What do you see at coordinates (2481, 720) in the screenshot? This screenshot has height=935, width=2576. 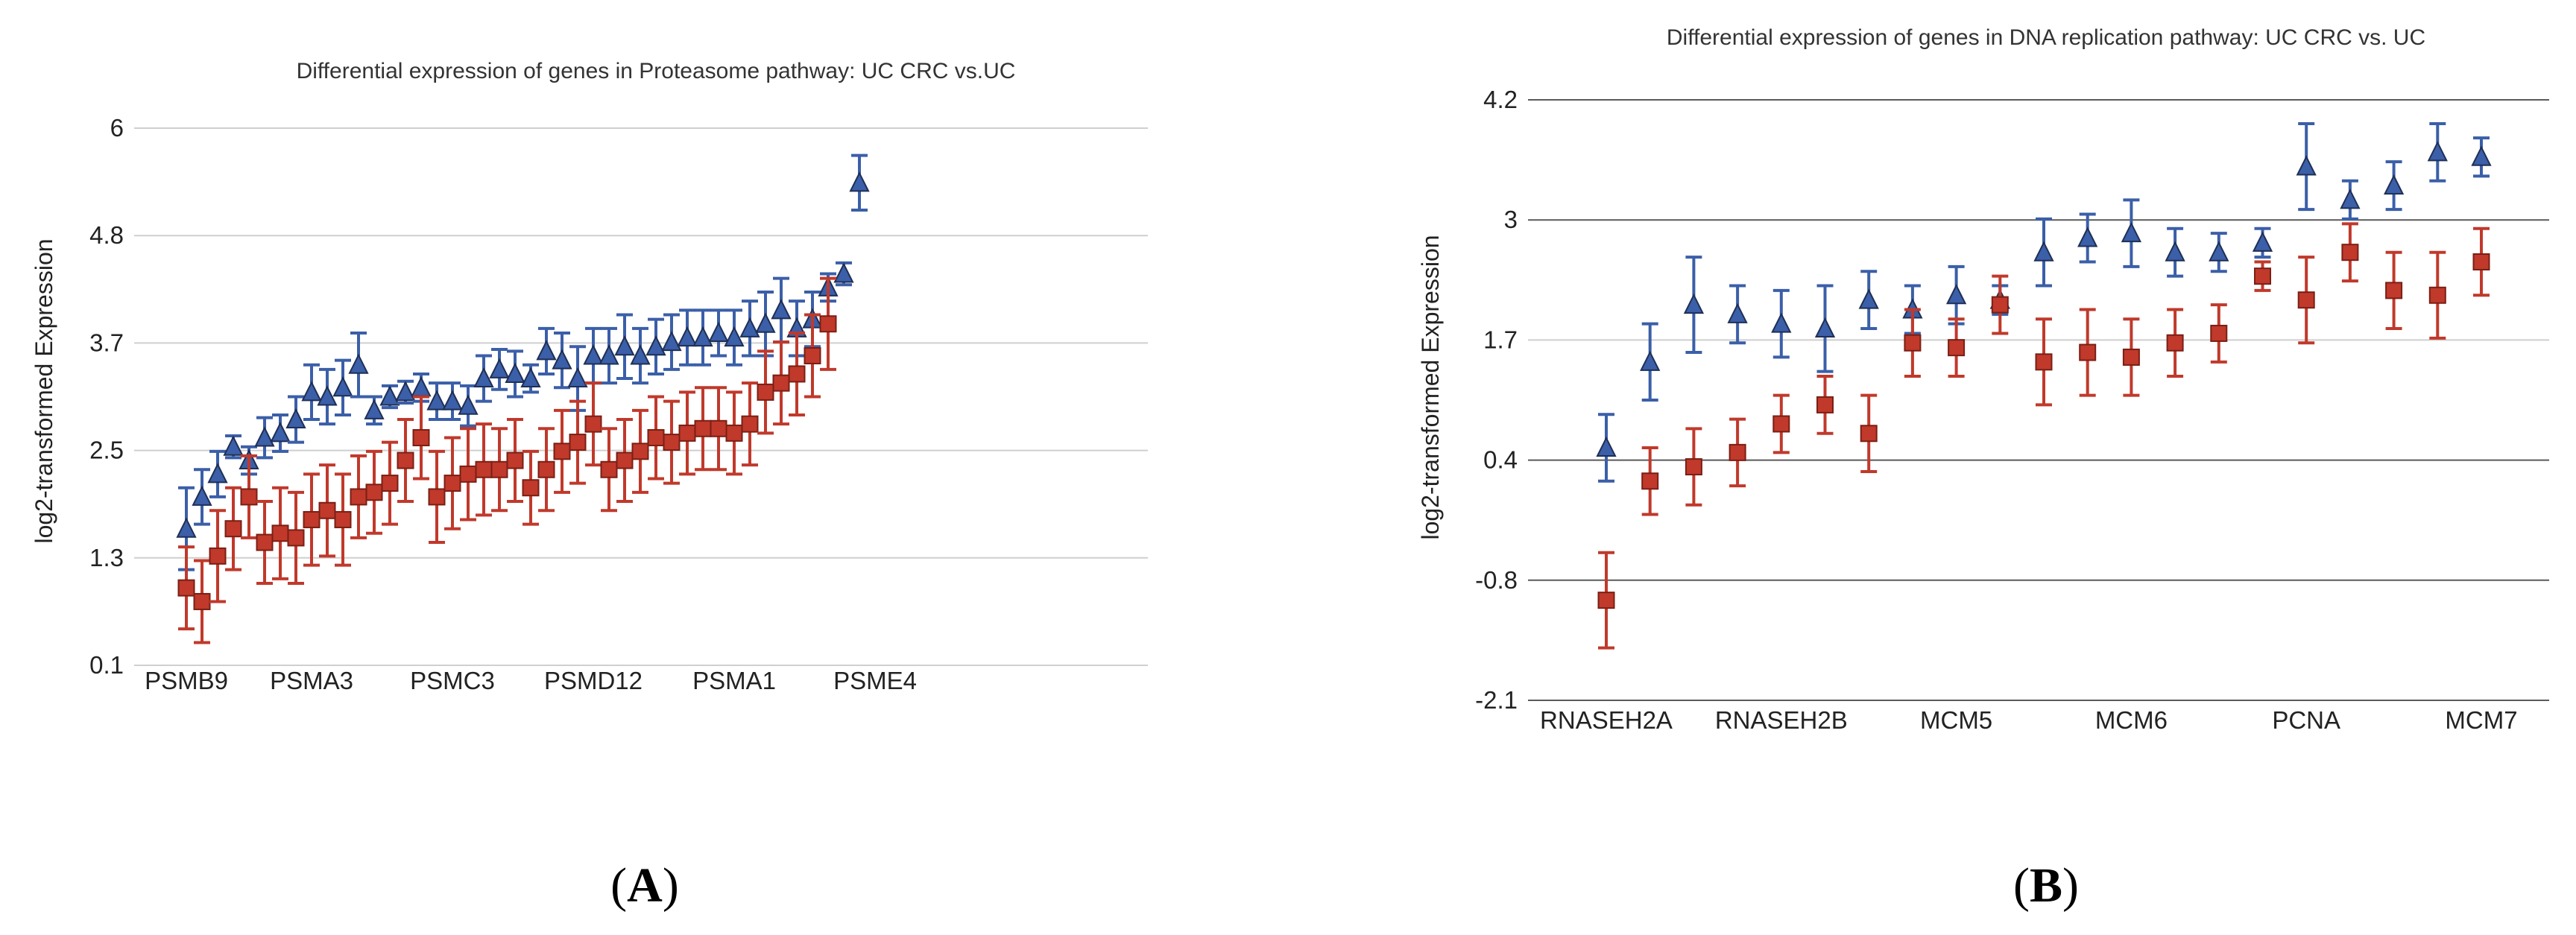 I see `x-tick-label: MCM7` at bounding box center [2481, 720].